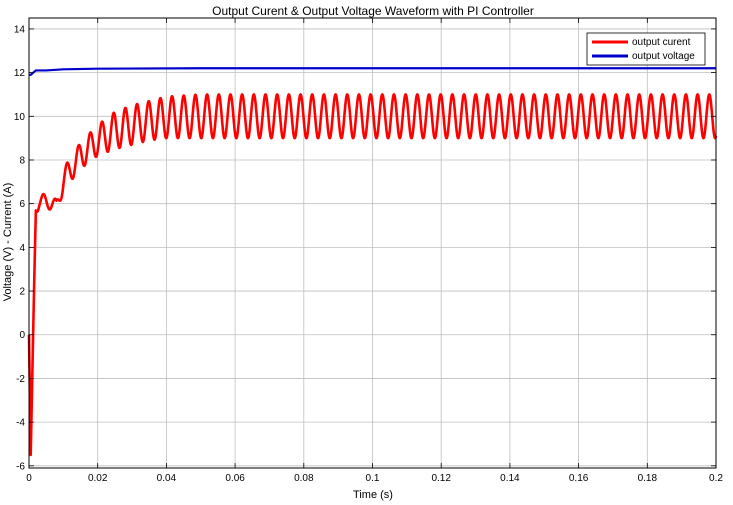 The height and width of the screenshot is (505, 733). I want to click on y-tick-label: -2, so click(20, 379).